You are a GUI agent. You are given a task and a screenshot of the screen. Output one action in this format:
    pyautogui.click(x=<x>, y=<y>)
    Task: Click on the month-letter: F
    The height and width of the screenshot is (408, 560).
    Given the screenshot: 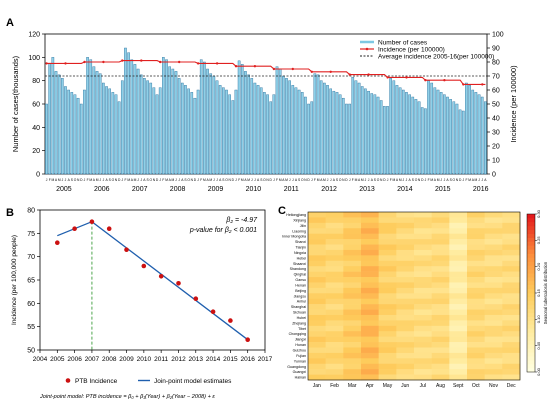 What is the action you would take?
    pyautogui.click(x=466, y=180)
    